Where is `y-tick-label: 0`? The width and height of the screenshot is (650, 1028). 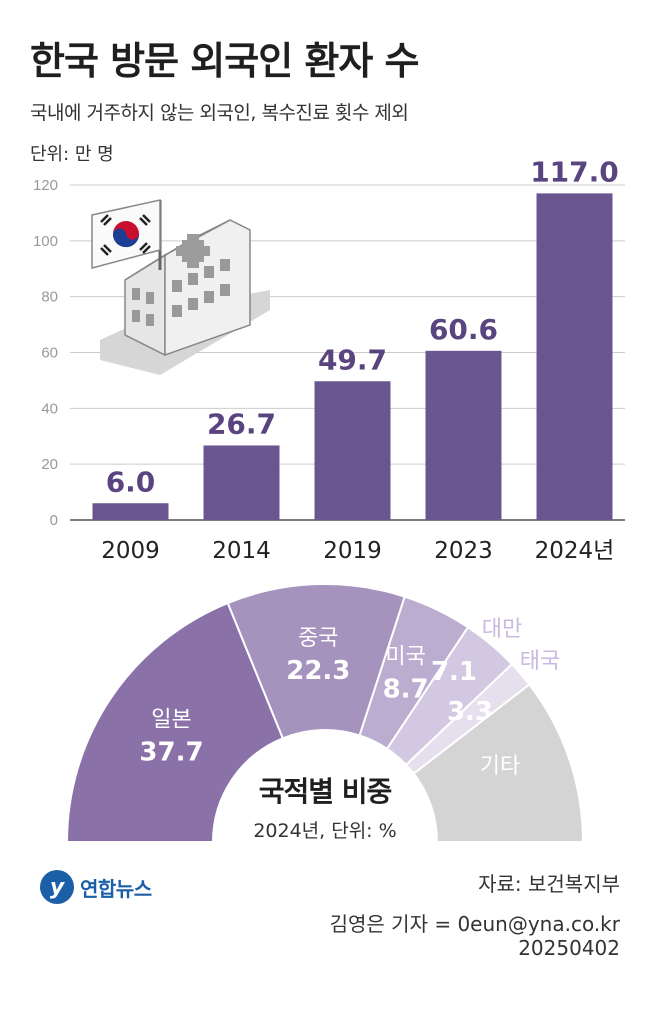
y-tick-label: 0 is located at coordinates (54, 520).